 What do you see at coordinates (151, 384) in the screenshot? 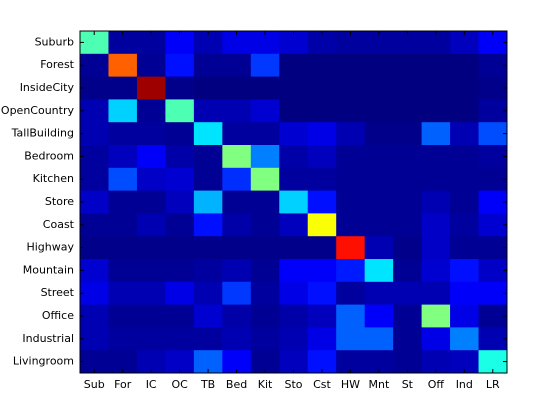
I see `x-tick-label: IC` at bounding box center [151, 384].